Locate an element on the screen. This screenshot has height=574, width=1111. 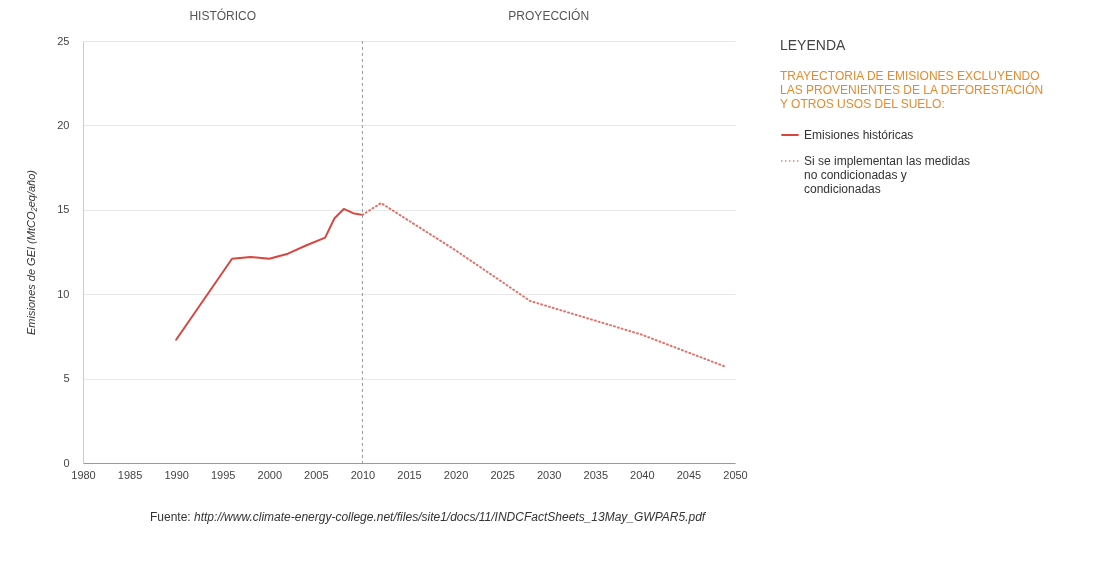
y-tick-label: 5 is located at coordinates (66, 378).